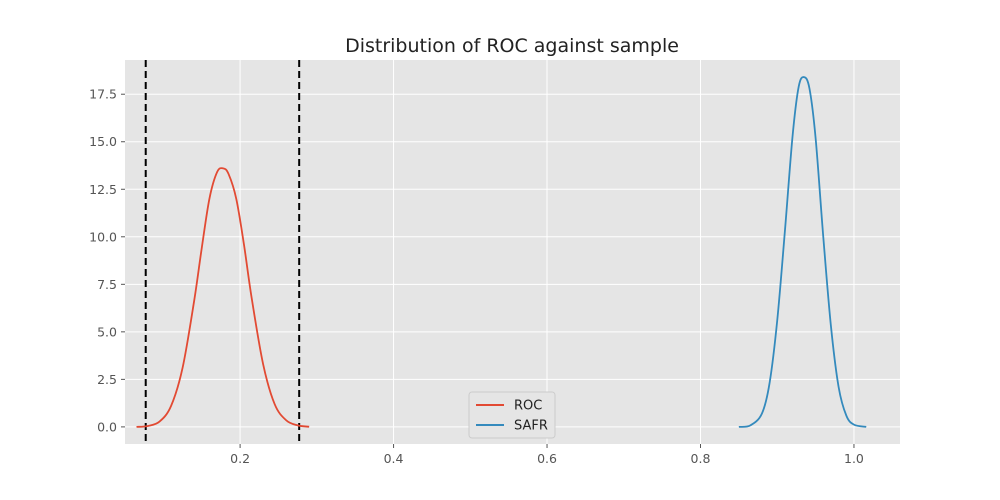  Describe the element at coordinates (223, 297) in the screenshot. I see `series-line-roc` at that location.